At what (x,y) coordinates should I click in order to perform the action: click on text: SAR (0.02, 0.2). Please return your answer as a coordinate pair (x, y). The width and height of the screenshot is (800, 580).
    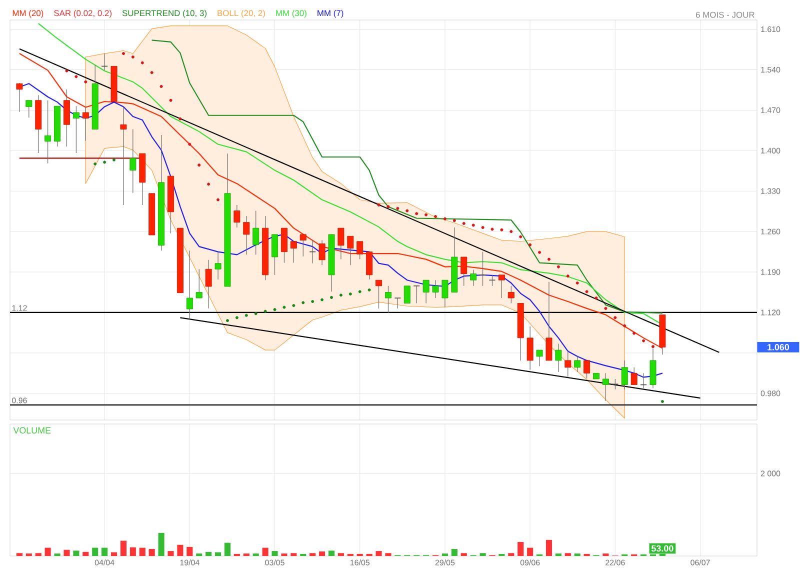
    Looking at the image, I should click on (83, 14).